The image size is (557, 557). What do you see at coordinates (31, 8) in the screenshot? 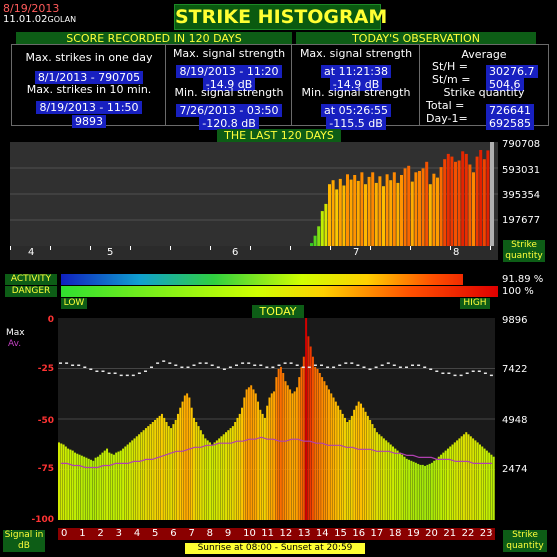
I see `current-date: 8/19/2013` at bounding box center [31, 8].